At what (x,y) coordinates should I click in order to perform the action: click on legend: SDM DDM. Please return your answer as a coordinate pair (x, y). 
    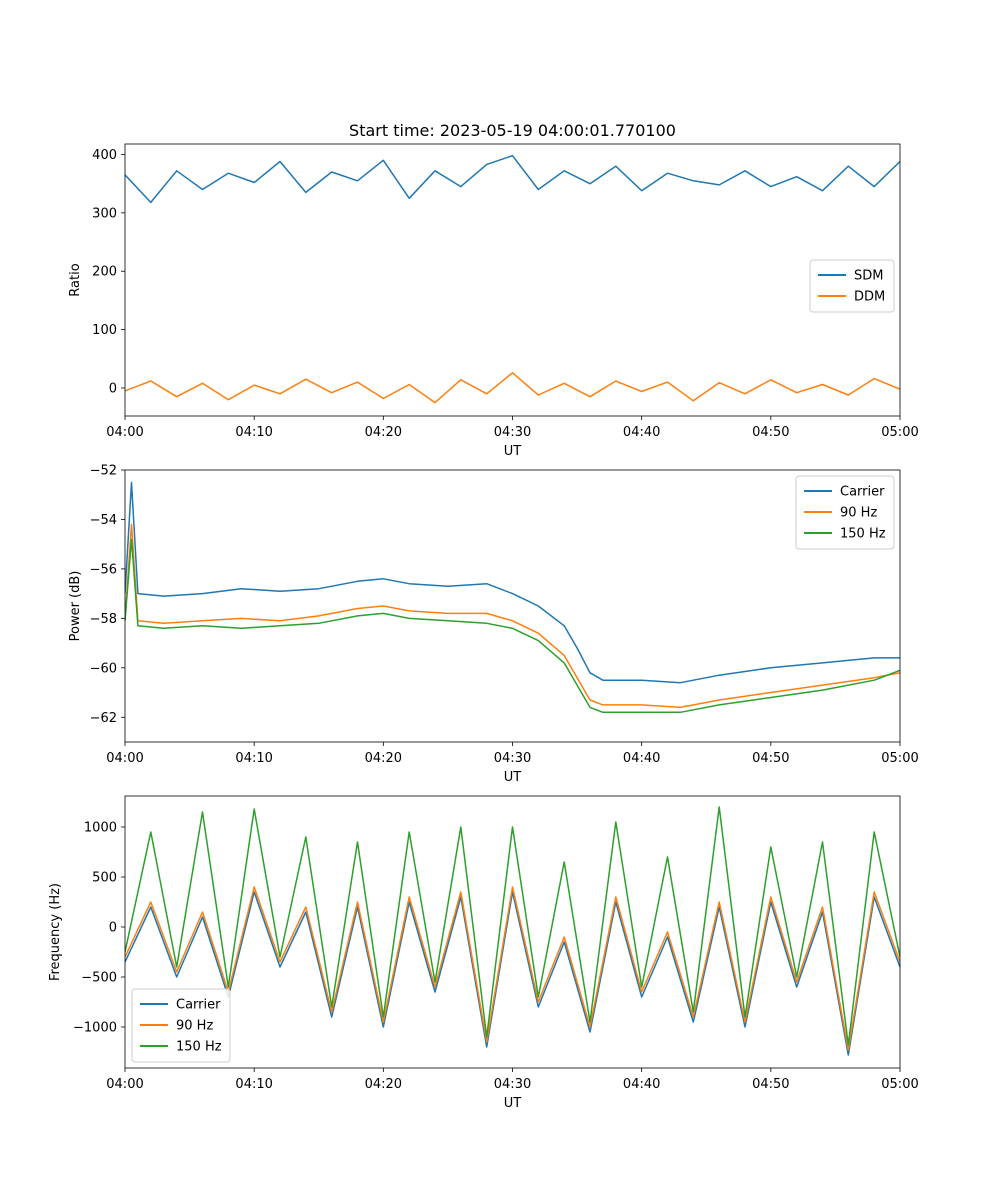
    Looking at the image, I should click on (852, 286).